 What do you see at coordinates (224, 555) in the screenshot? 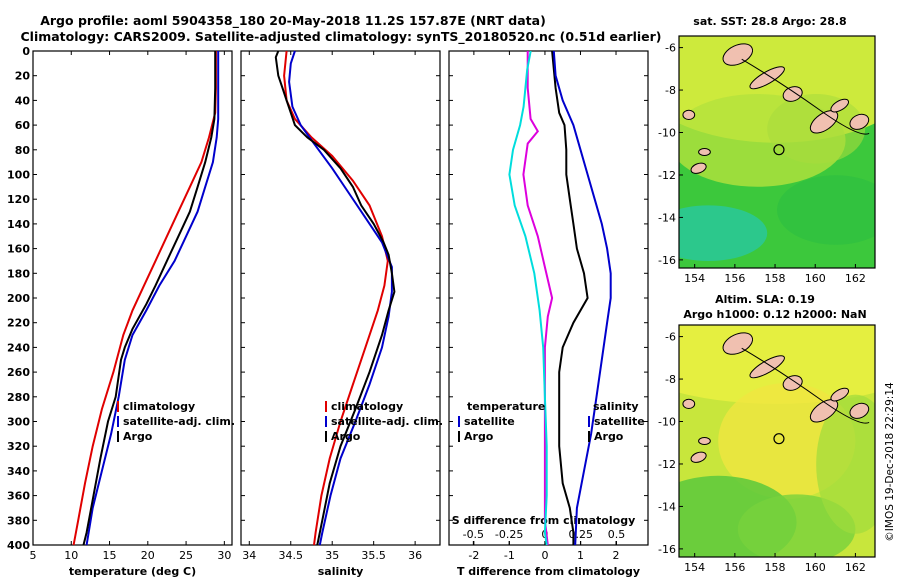
I see `x-tick-label: 30` at bounding box center [224, 555].